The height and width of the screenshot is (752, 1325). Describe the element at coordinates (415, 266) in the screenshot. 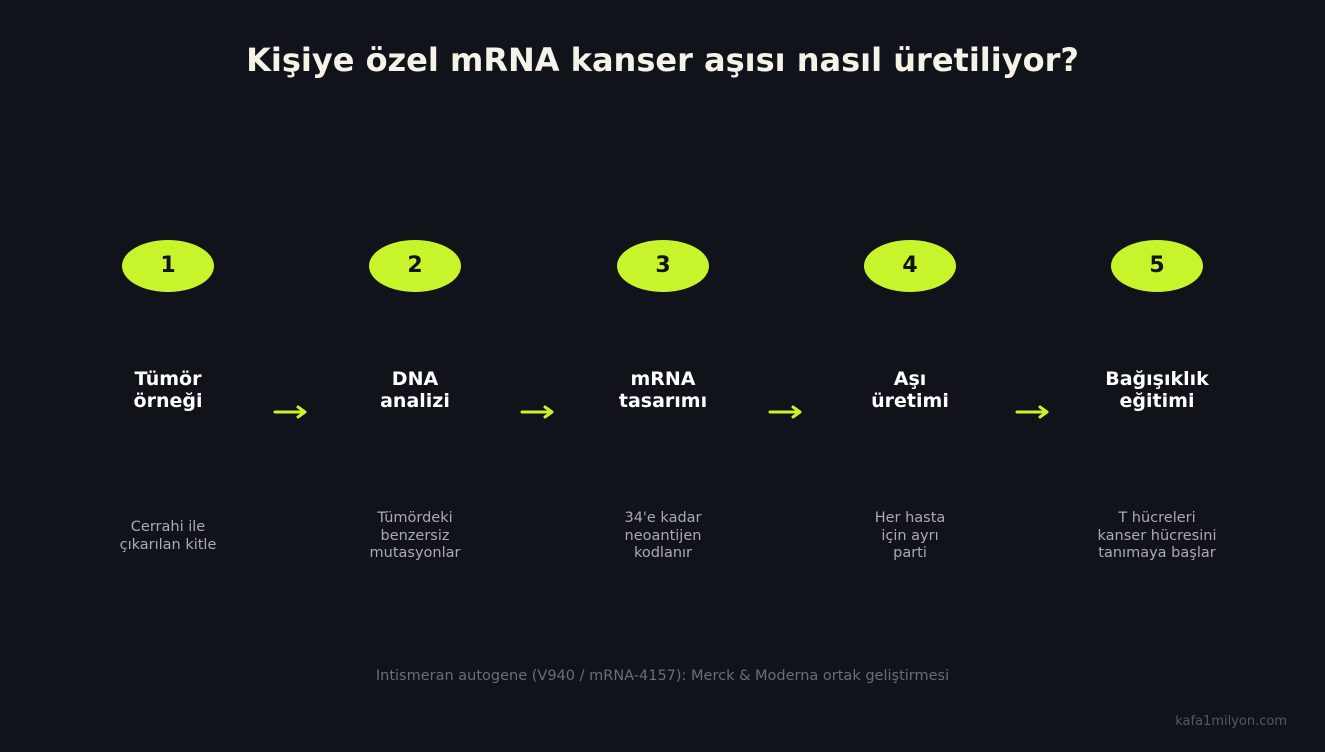

I see `step-number-badge: 2` at that location.